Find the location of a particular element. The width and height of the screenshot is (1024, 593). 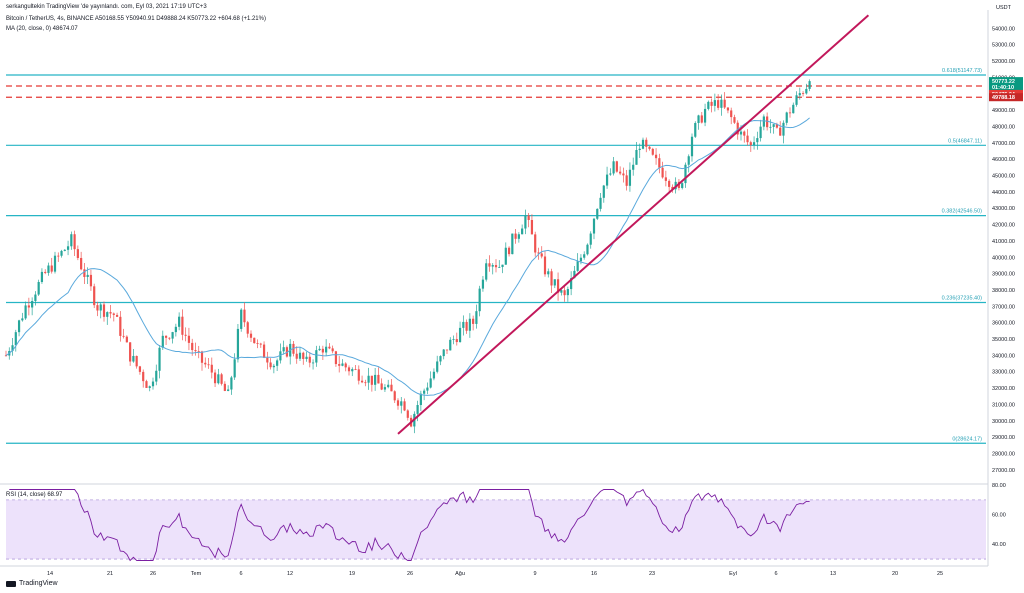

price-tag-label: 49788.18 is located at coordinates (1003, 98).